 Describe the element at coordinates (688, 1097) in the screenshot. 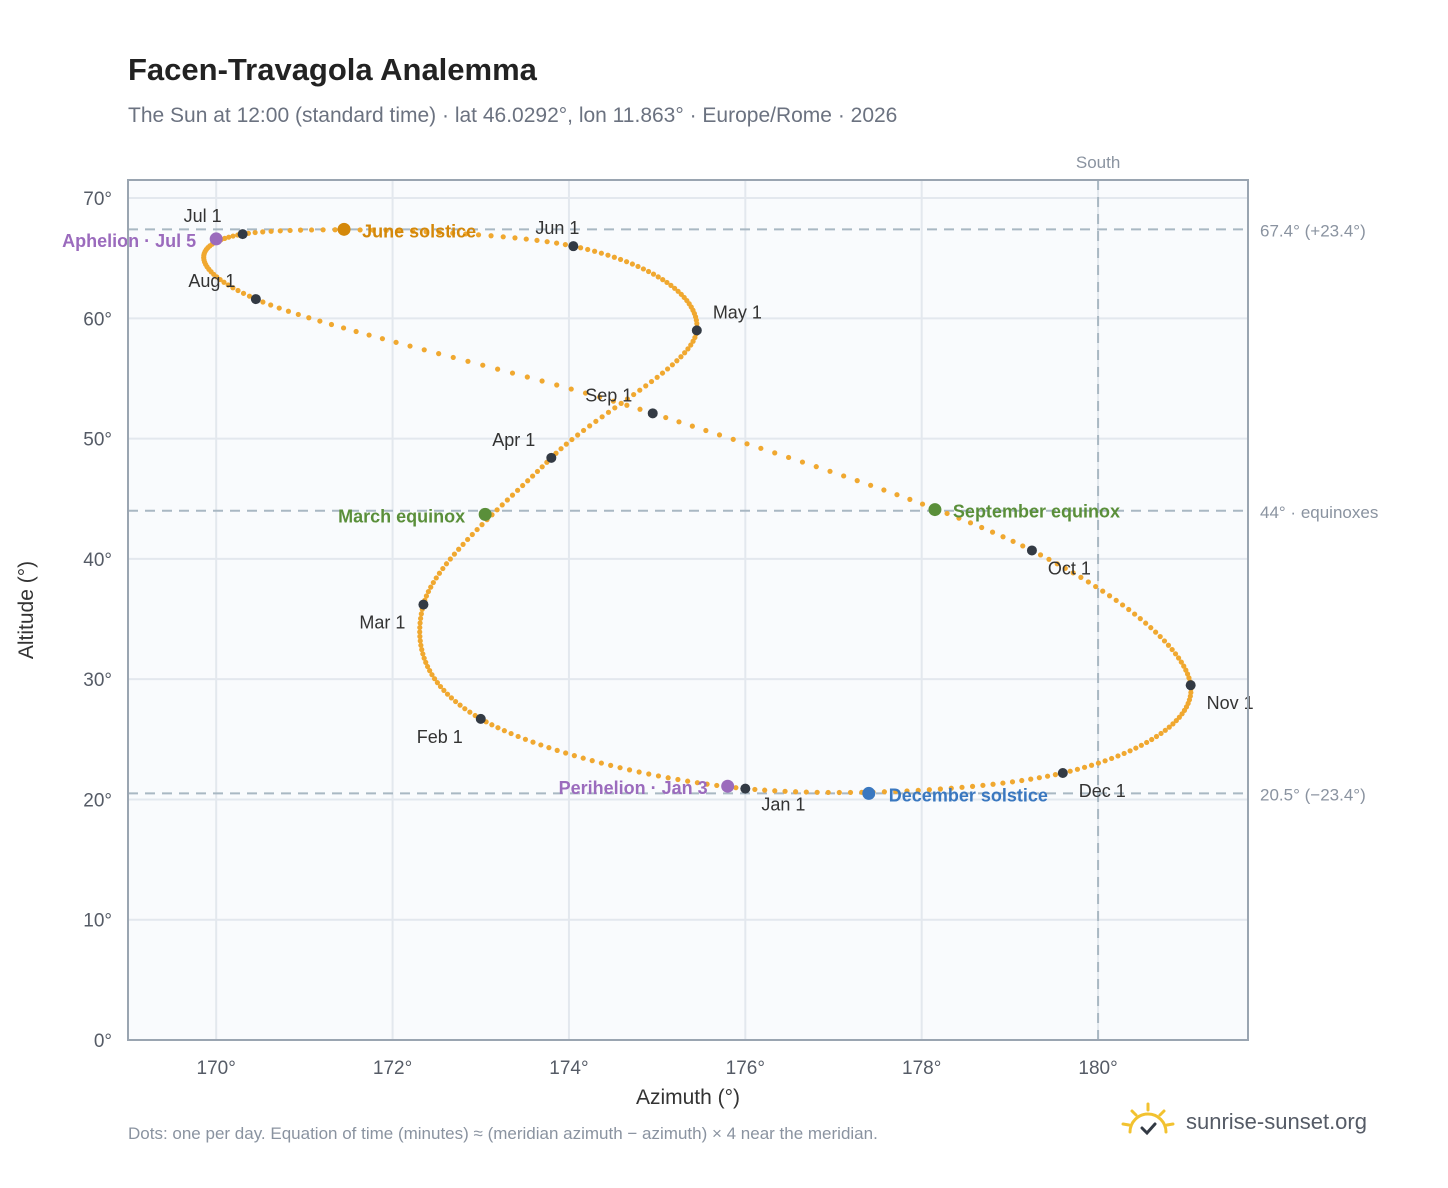

I see `x-axis-title: Azimuth (°)` at that location.